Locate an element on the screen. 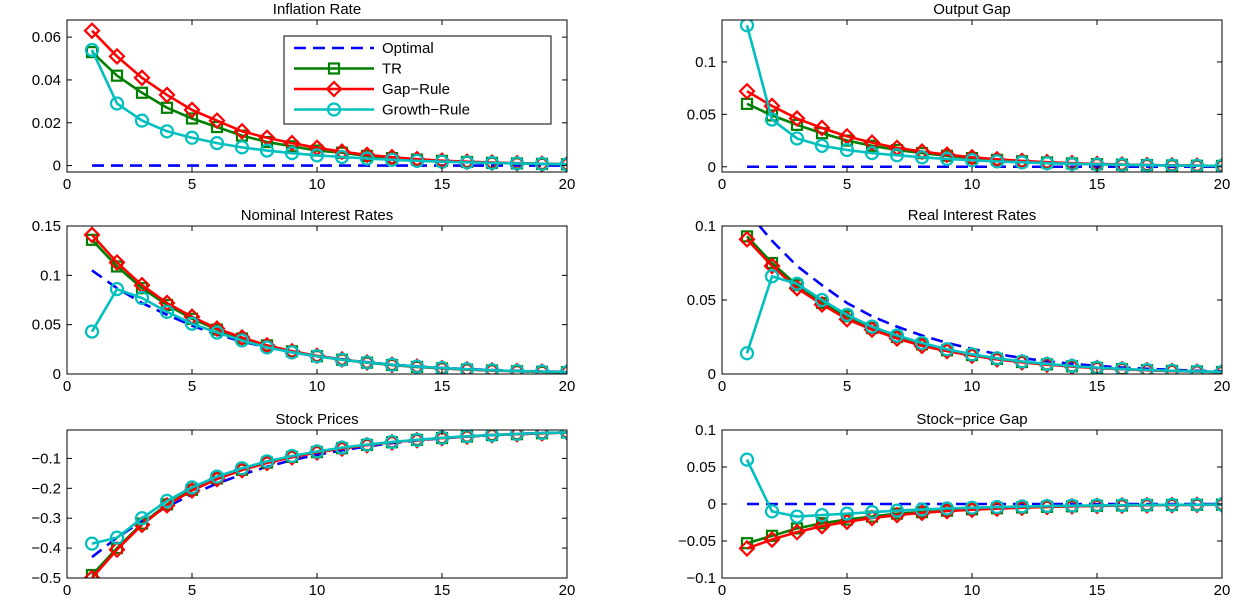 Image resolution: width=1255 pixels, height=605 pixels. panel-title: Stock Prices is located at coordinates (316, 419).